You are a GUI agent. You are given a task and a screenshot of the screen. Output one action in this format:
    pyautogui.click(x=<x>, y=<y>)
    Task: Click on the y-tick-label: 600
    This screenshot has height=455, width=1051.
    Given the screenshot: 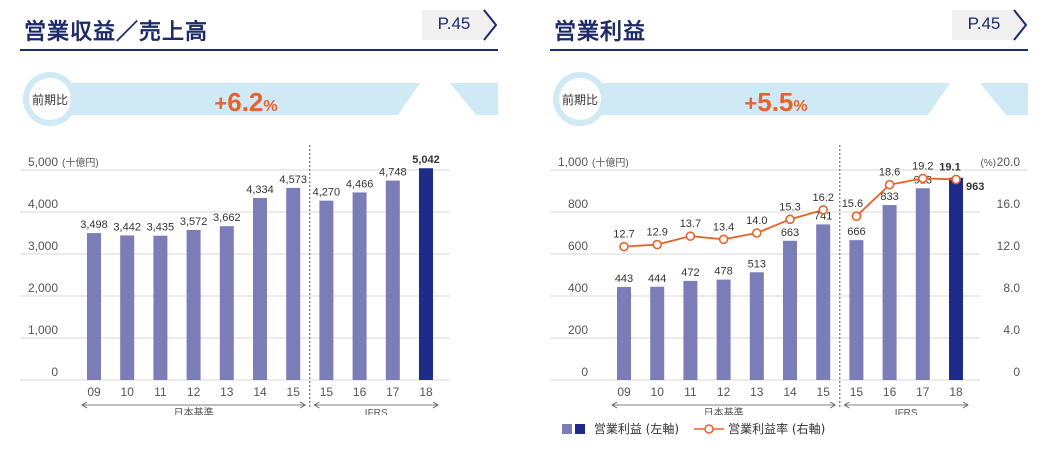 What is the action you would take?
    pyautogui.click(x=578, y=246)
    